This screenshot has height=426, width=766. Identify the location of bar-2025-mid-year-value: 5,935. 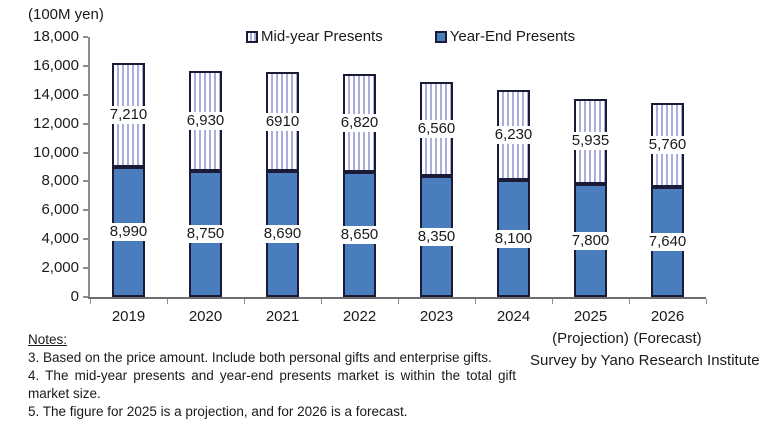
(590, 141).